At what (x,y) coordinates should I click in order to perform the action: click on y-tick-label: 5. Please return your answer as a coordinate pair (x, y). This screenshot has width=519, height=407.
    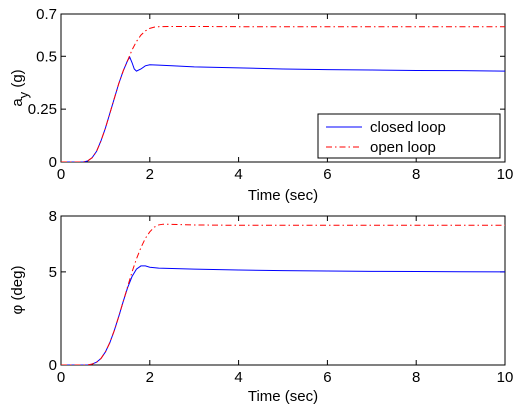
    Looking at the image, I should click on (53, 272).